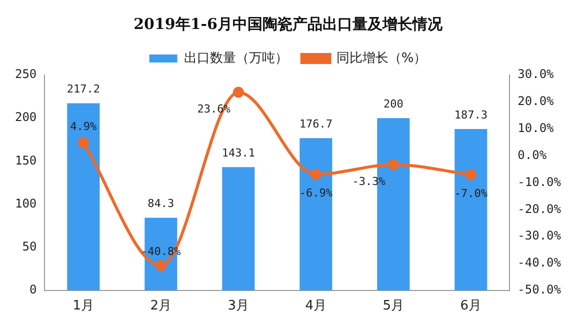  I want to click on legend-label: 出口数量（万吨）, so click(236, 58).